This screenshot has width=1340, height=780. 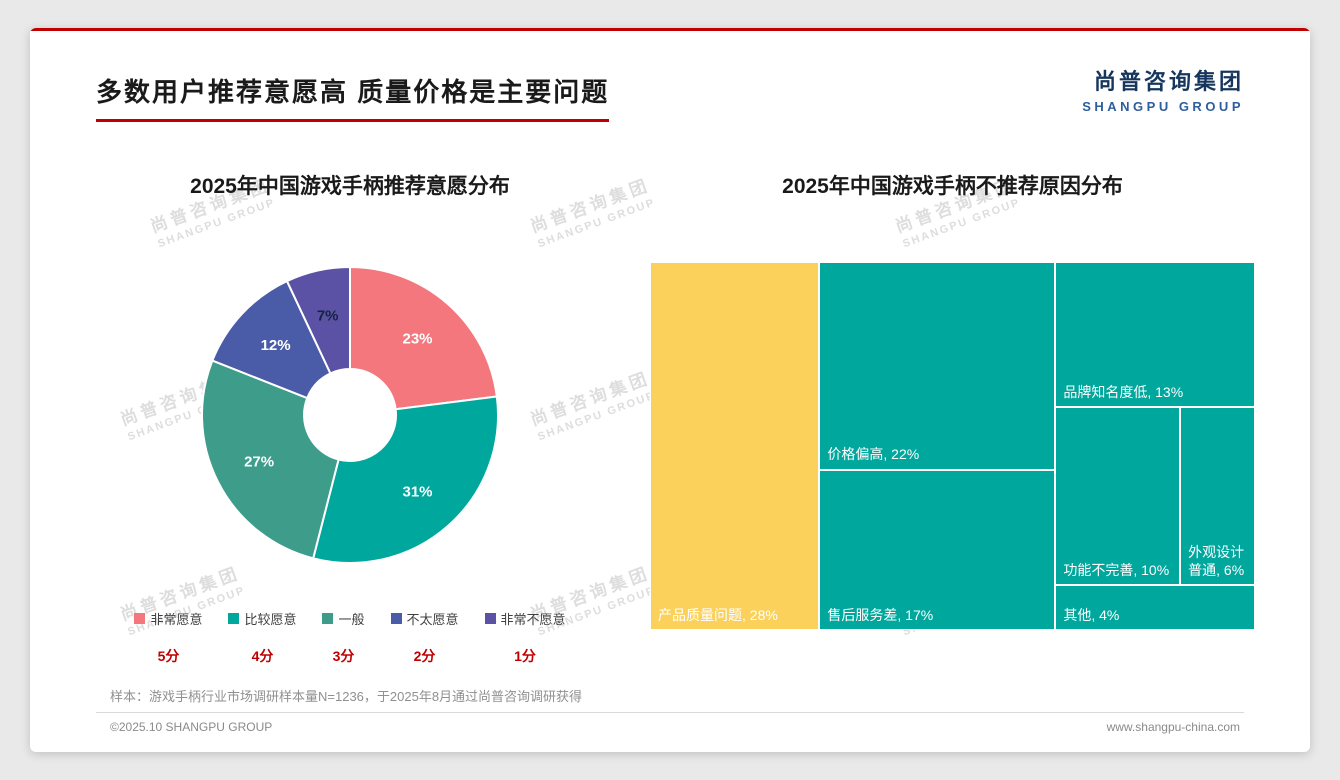 What do you see at coordinates (259, 461) in the screenshot?
I see `donut-value-label: 27%` at bounding box center [259, 461].